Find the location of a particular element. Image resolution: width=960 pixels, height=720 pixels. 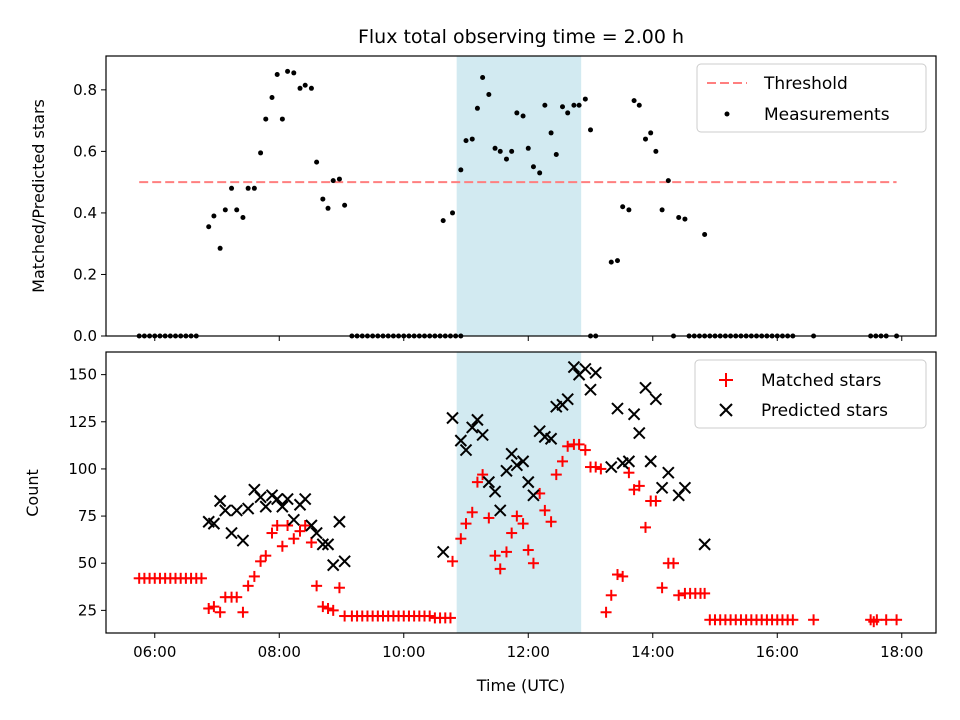

top-y-axis-label: Matched/Predicted stars is located at coordinates (38, 196).